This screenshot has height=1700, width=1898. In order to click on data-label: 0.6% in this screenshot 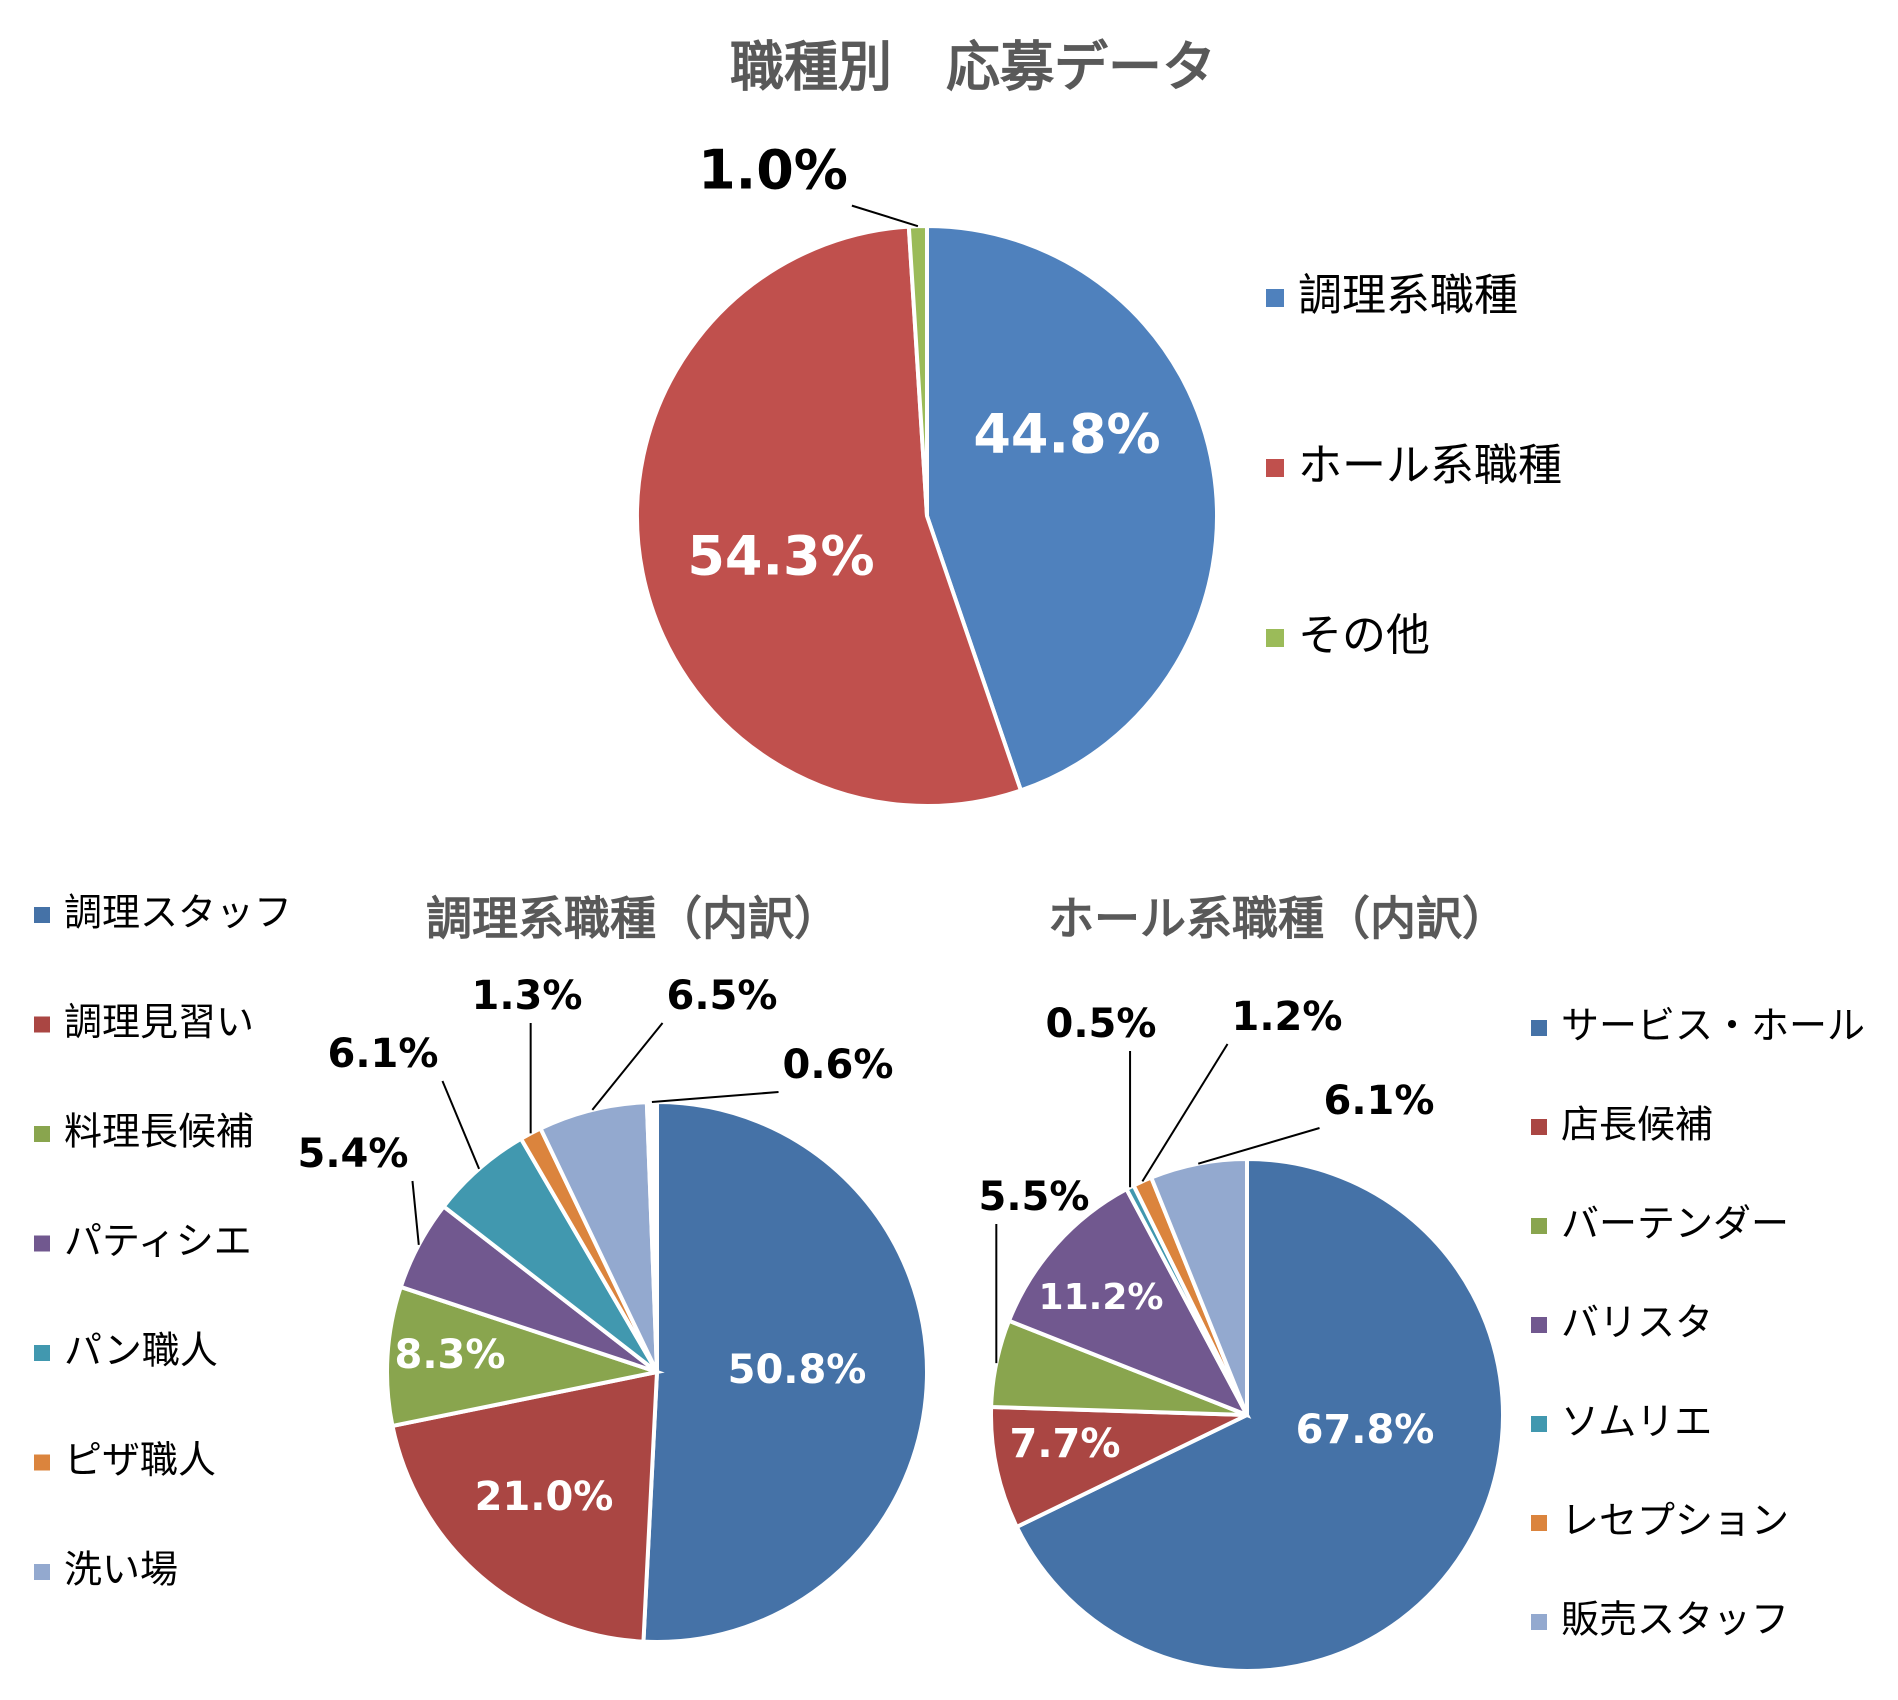, I will do `click(838, 1065)`.